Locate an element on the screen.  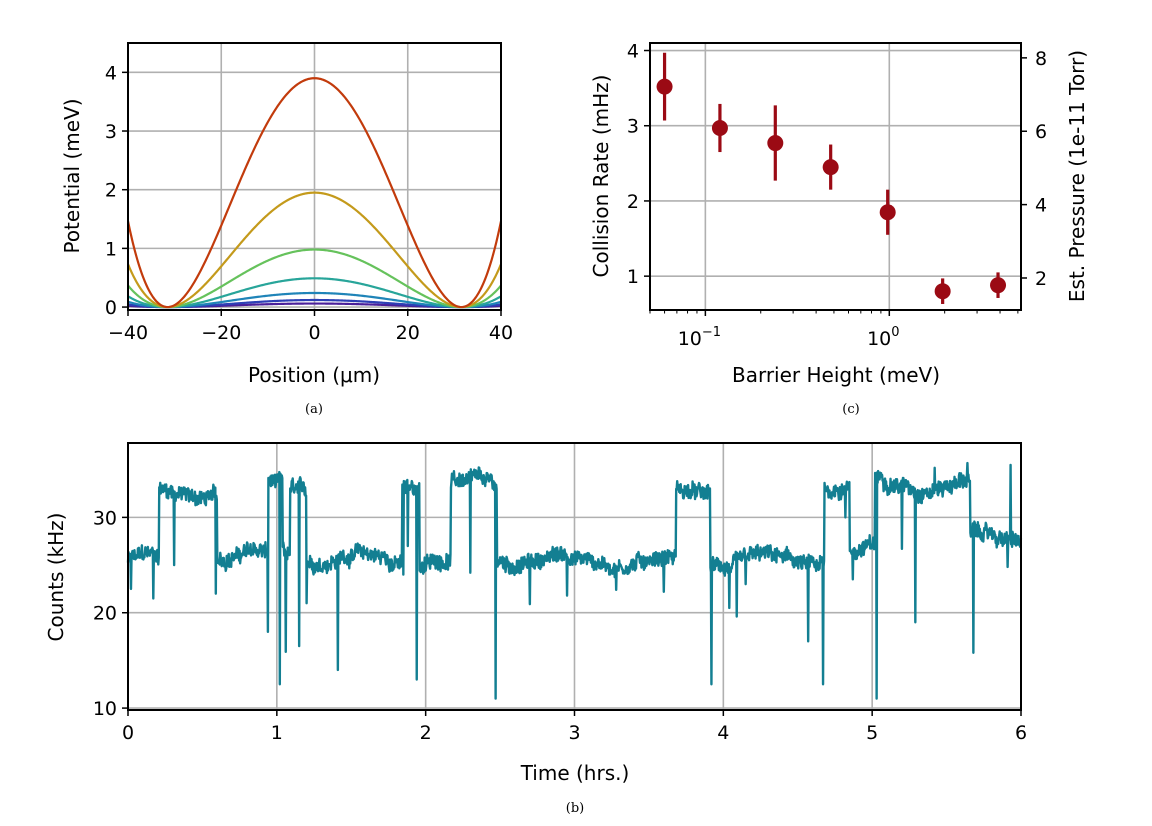
panel-c-x-tick-label: 10⁰ is located at coordinates (883, 337).